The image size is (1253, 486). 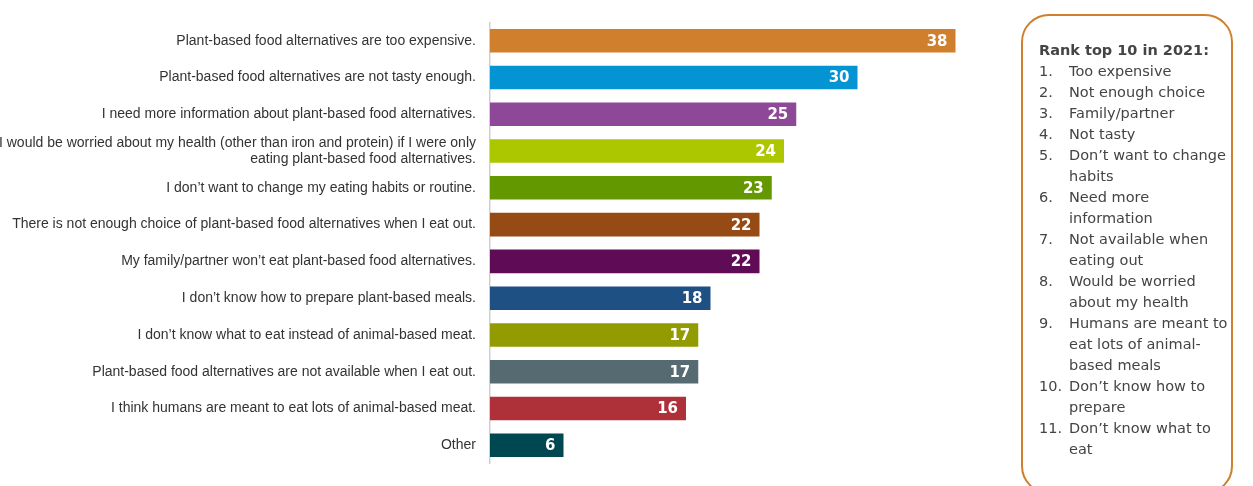 What do you see at coordinates (765, 150) in the screenshot?
I see `data-label: 24` at bounding box center [765, 150].